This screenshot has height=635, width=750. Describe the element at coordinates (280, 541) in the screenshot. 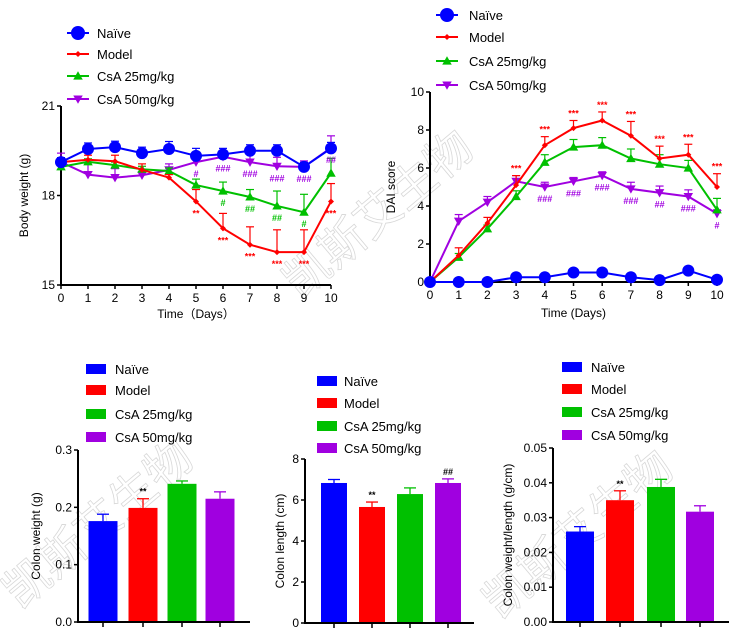

I see `y-axis-title: Colon length (cm)` at that location.